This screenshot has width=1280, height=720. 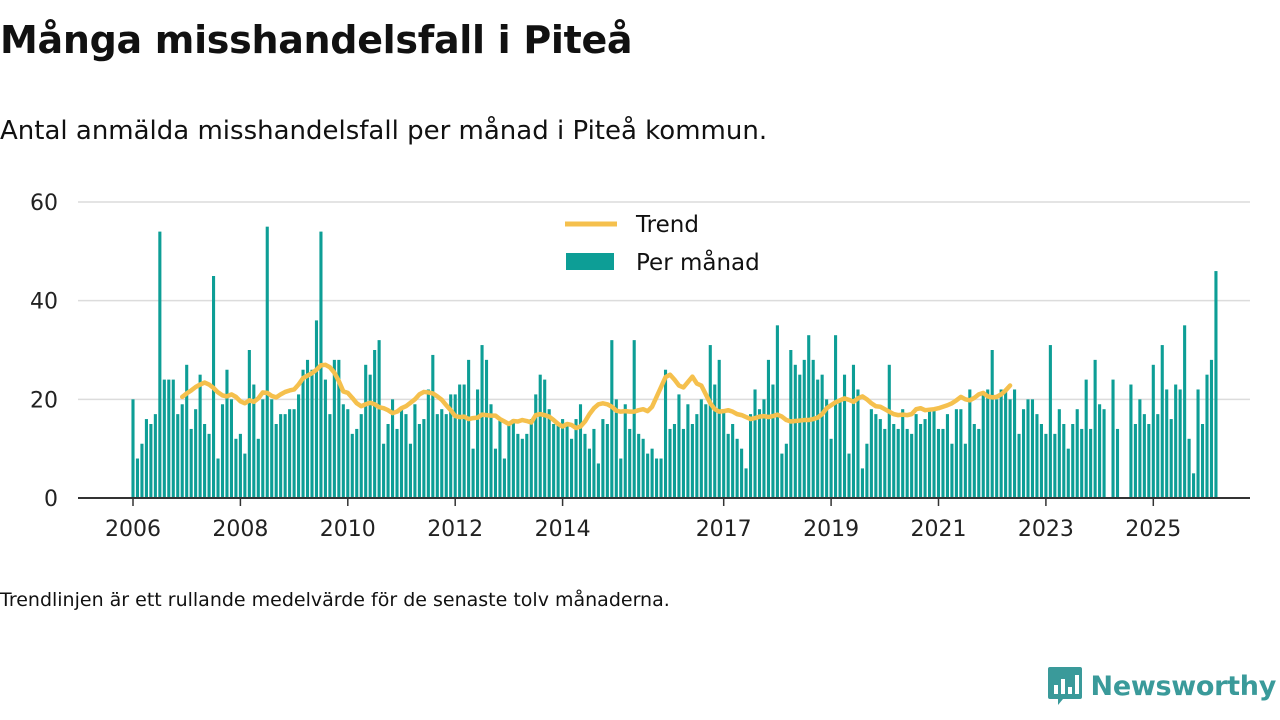 I want to click on trend-series, so click(x=596, y=396).